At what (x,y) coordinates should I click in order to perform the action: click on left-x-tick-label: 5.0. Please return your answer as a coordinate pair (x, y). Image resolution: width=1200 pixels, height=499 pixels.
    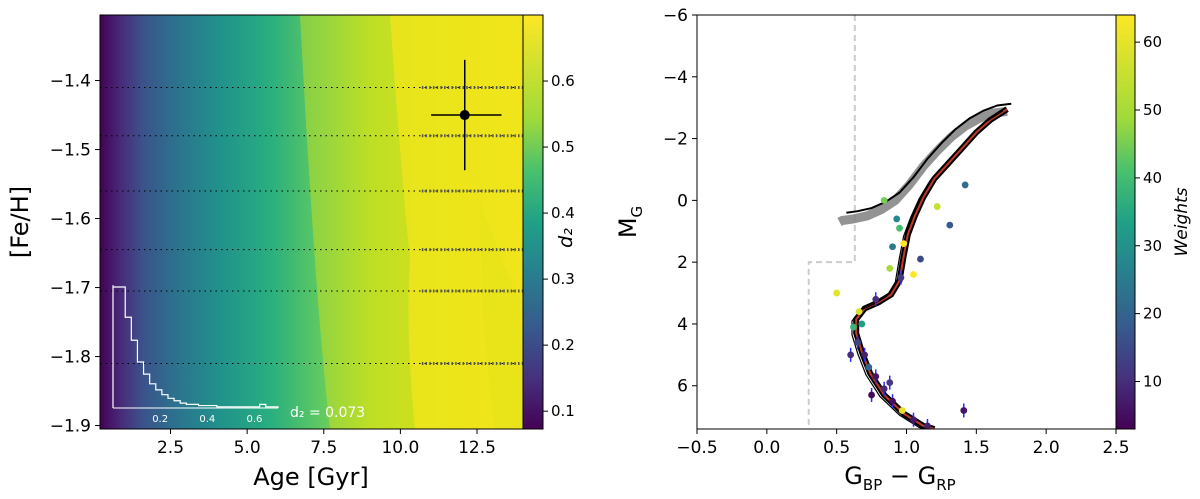
    Looking at the image, I should click on (247, 448).